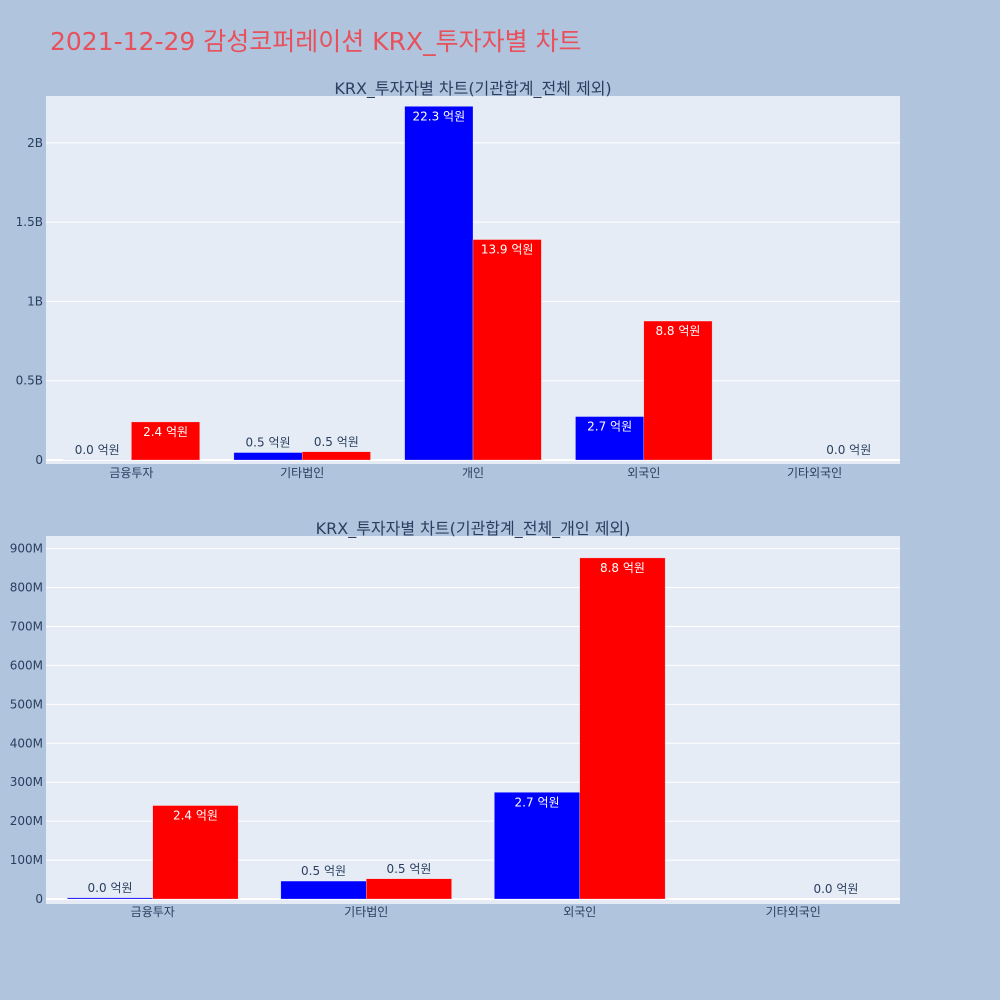  I want to click on y-tick-label: 300M, so click(26, 782).